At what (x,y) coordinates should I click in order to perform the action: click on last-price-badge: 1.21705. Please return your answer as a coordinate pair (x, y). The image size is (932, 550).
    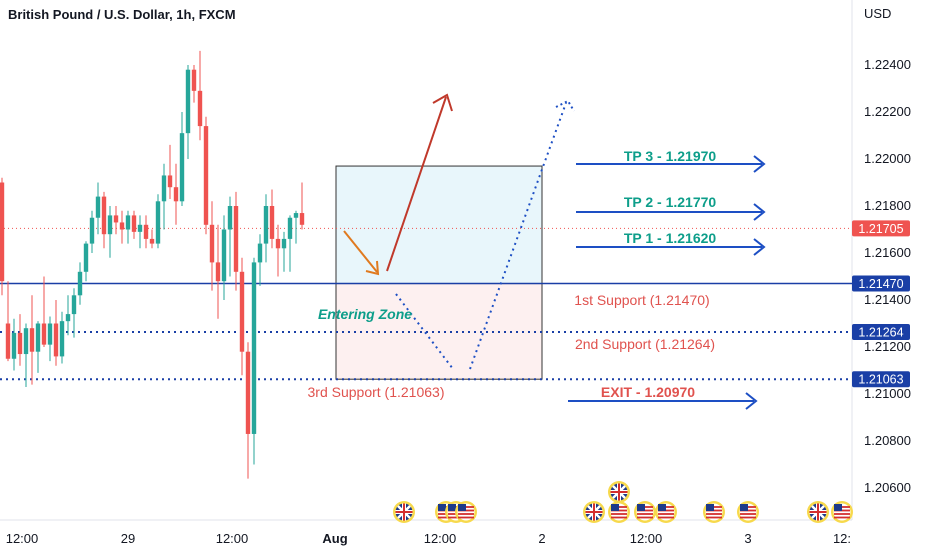
    Looking at the image, I should click on (880, 229).